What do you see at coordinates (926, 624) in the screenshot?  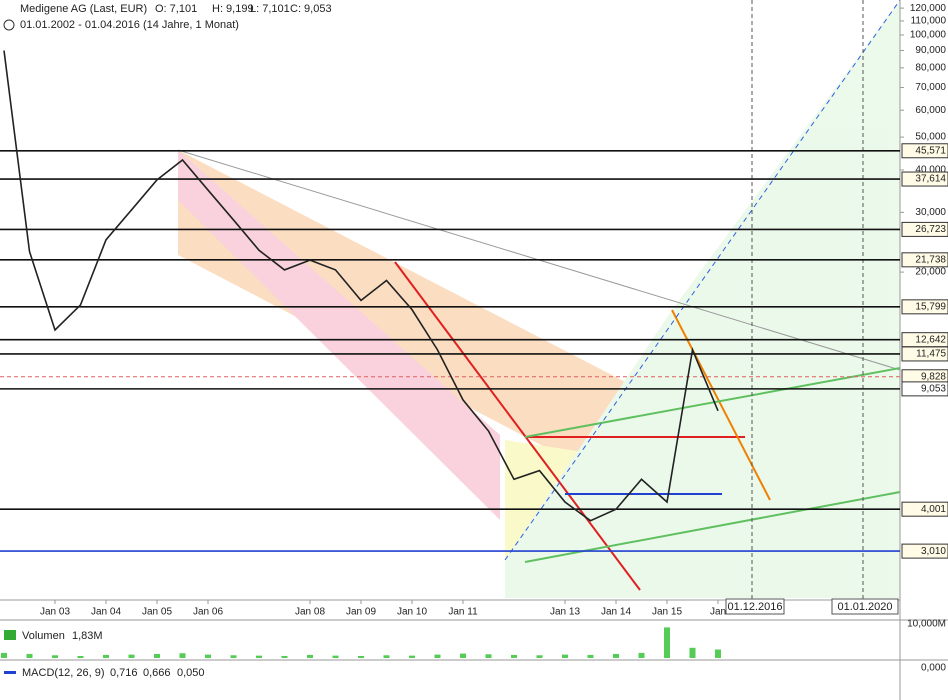 I see `volume-tick-label: 10,000M` at bounding box center [926, 624].